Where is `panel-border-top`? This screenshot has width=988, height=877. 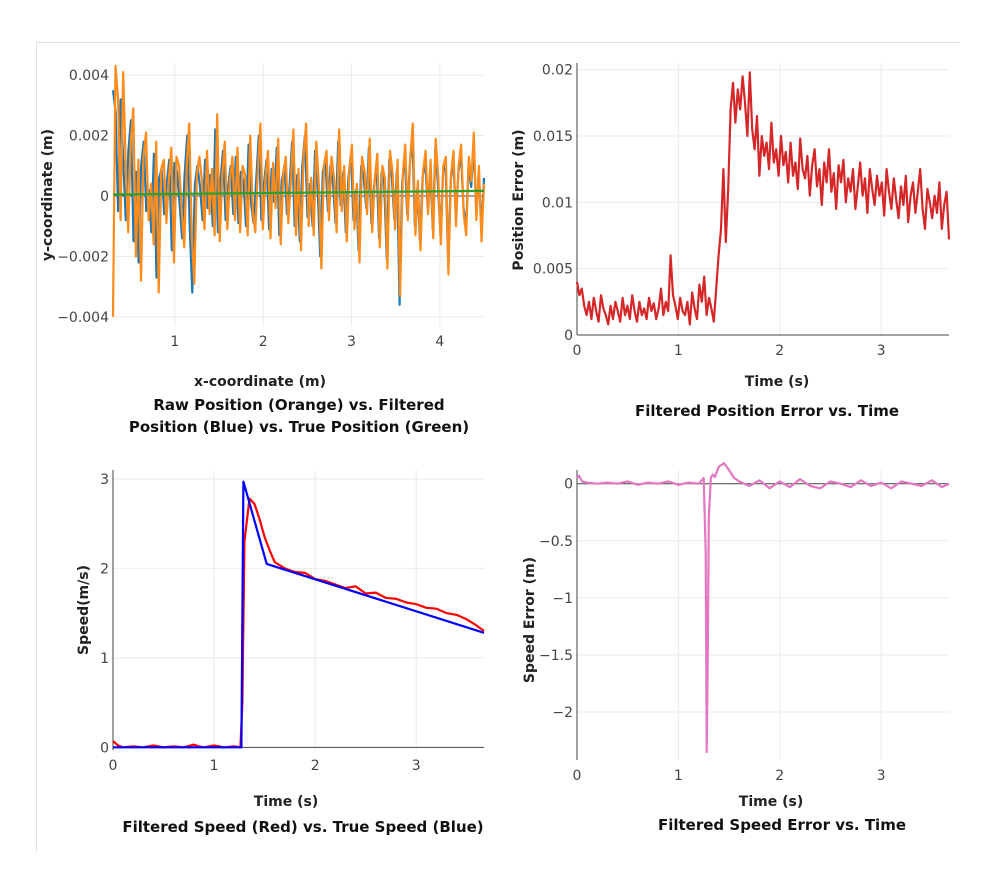
panel-border-top is located at coordinates (498, 42).